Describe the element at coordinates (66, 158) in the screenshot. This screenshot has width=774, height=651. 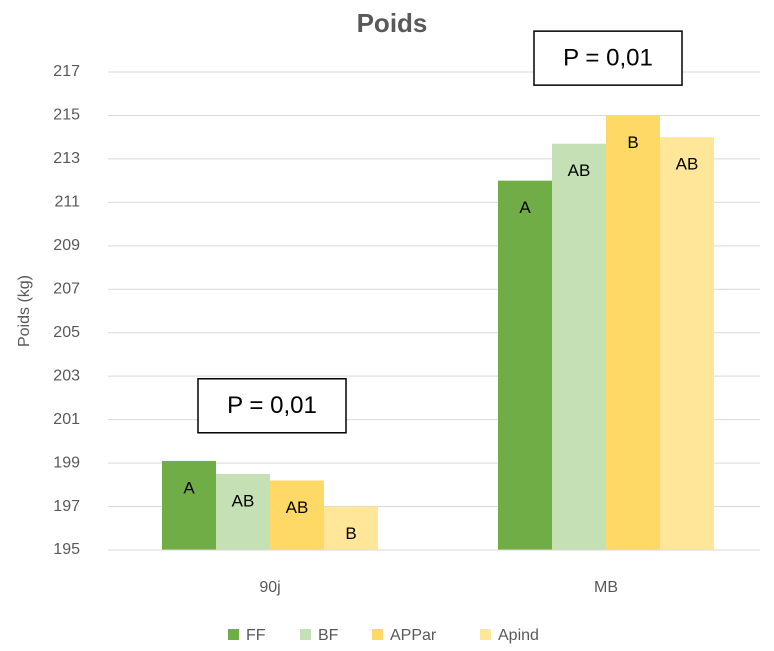
I see `y-tick-label: 213` at that location.